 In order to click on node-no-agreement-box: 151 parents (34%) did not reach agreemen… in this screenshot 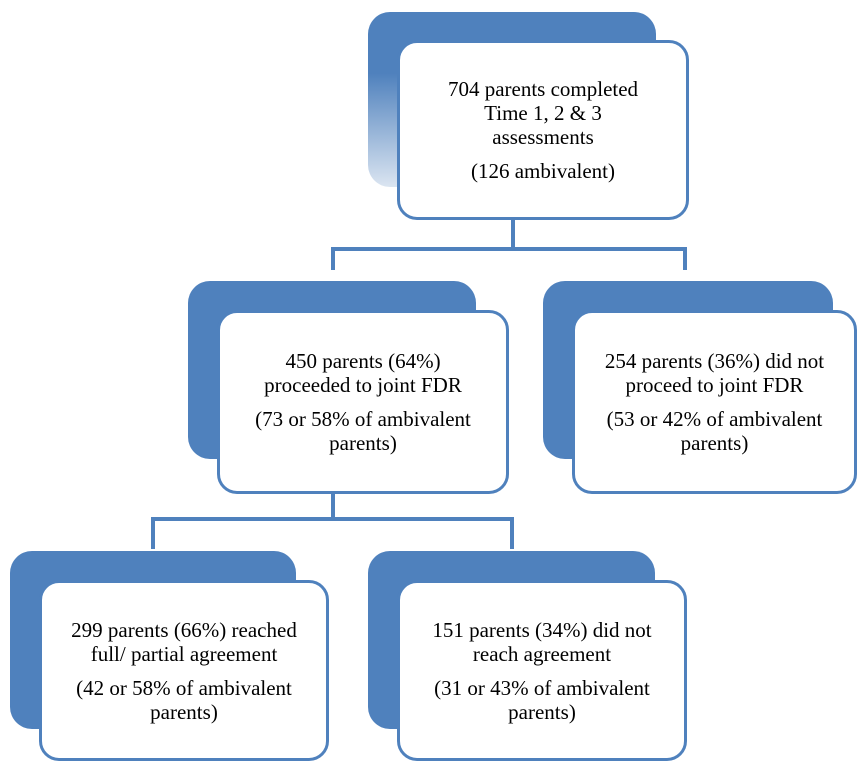, I will do `click(542, 670)`.